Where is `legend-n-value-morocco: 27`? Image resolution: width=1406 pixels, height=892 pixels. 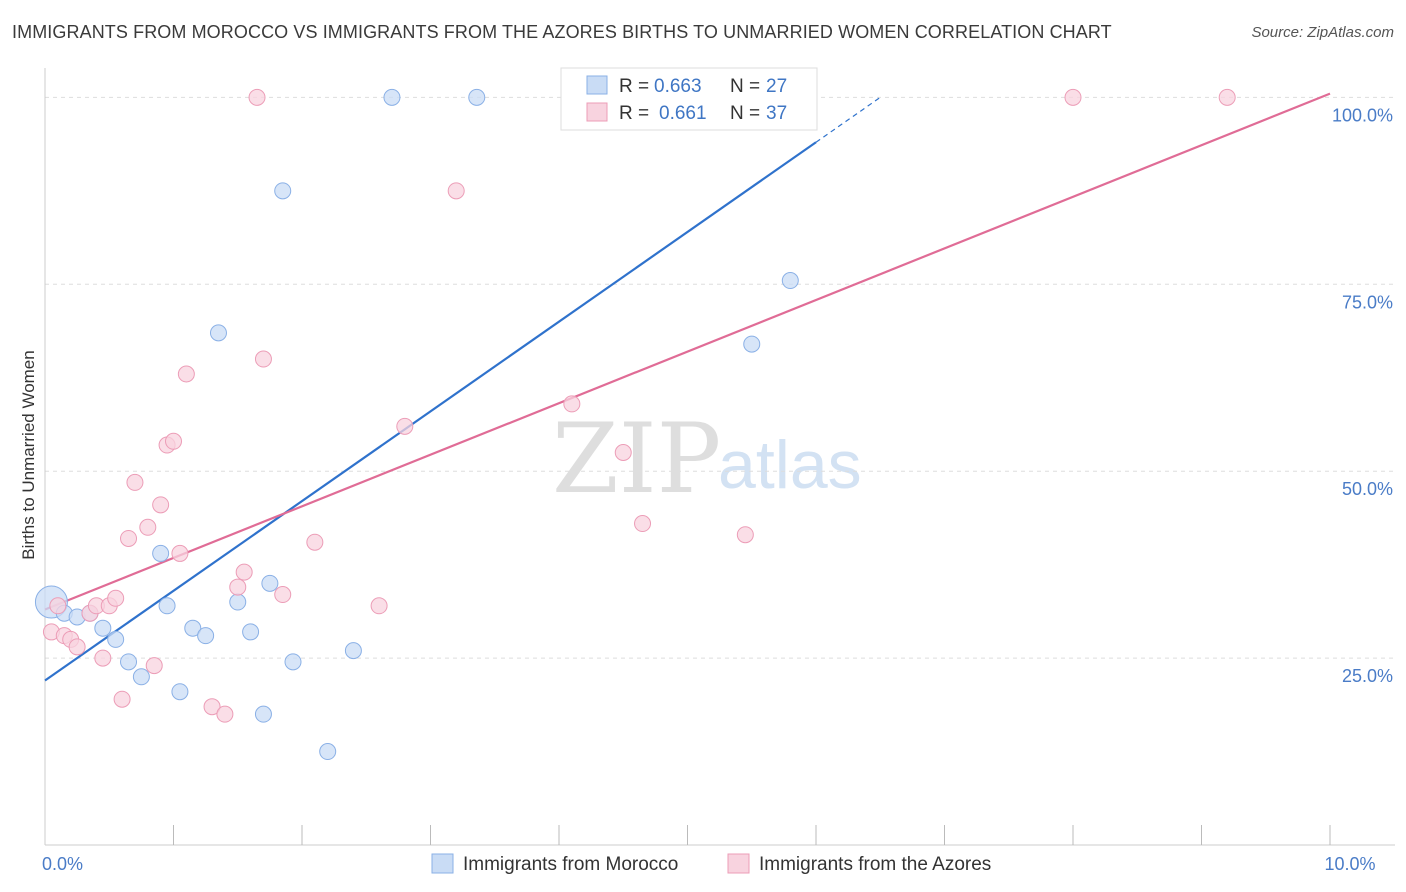
legend-n-value-morocco: 27 is located at coordinates (776, 86).